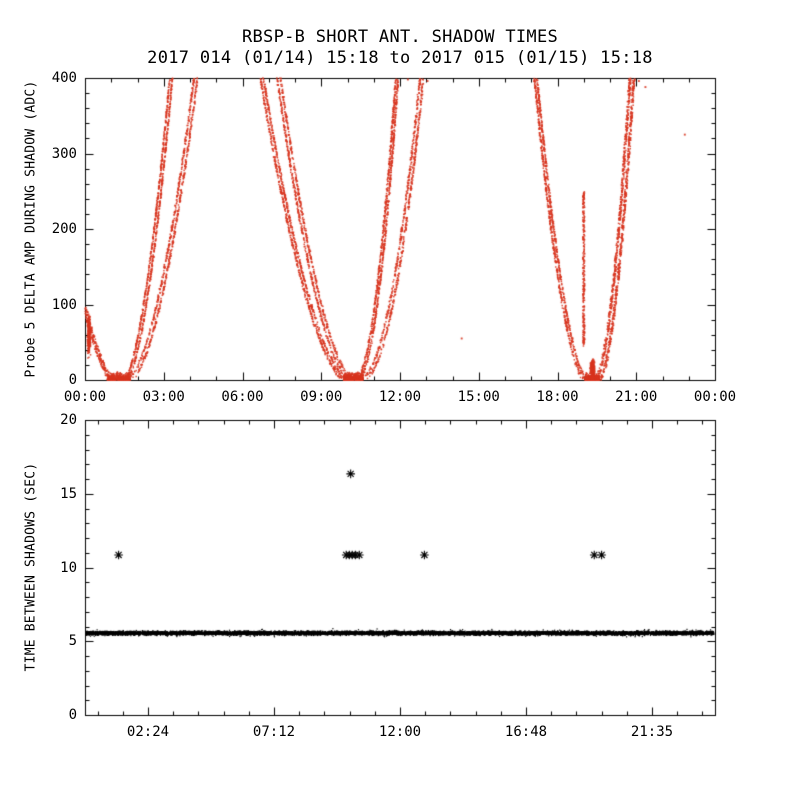 The image size is (800, 800). I want to click on x-tick-label: 03:00, so click(163, 397).